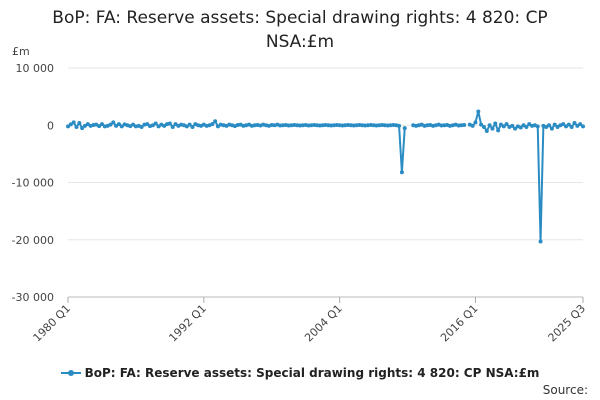 Image resolution: width=600 pixels, height=400 pixels. I want to click on source-label: Source:, so click(565, 390).